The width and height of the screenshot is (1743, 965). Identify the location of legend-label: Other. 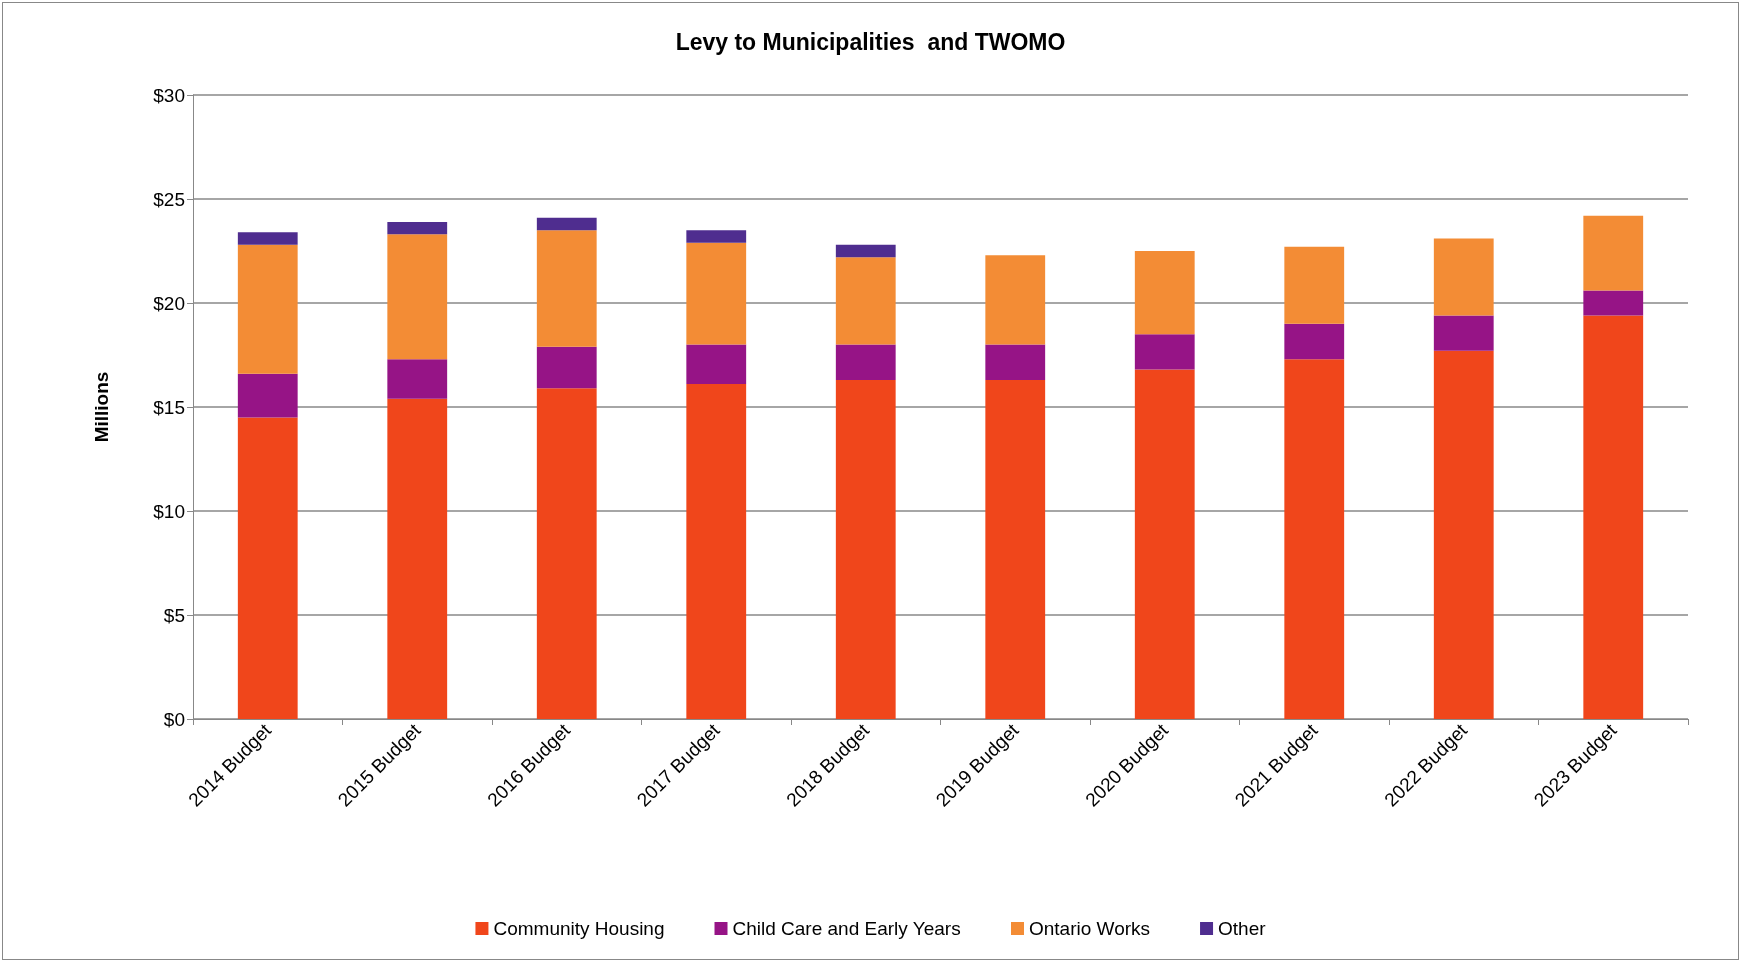
(1242, 928).